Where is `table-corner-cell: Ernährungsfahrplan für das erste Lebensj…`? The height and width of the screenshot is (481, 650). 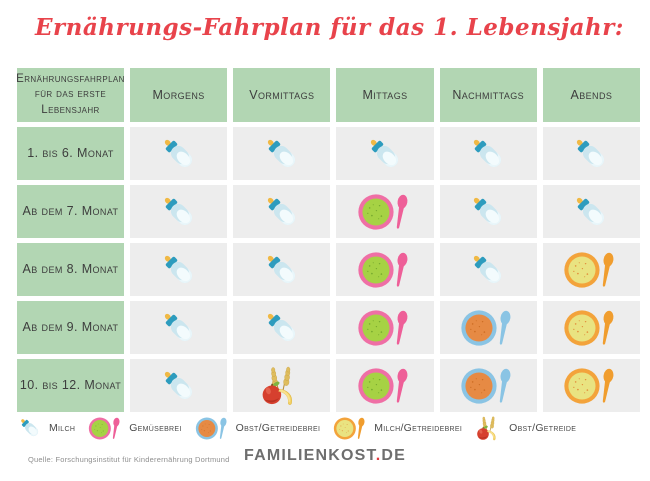 table-corner-cell: Ernährungsfahrplan für das erste Lebensj… is located at coordinates (70, 95).